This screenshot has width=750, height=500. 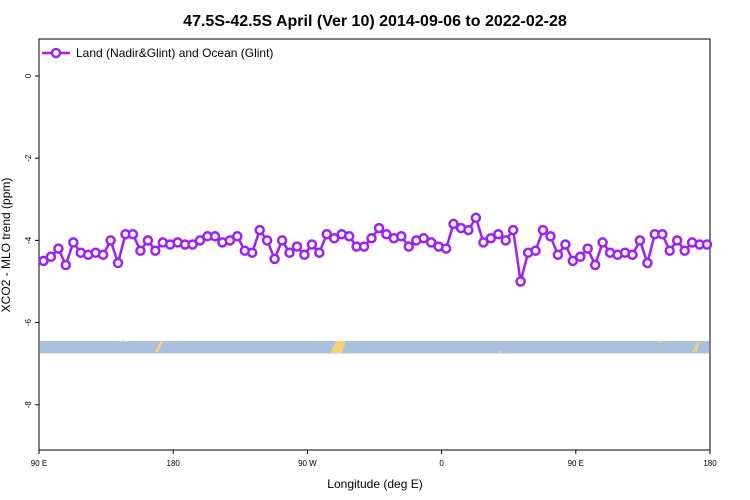 I want to click on legend-label: Land (Nadir&Glint) and Ocean (Glint), so click(x=174, y=53).